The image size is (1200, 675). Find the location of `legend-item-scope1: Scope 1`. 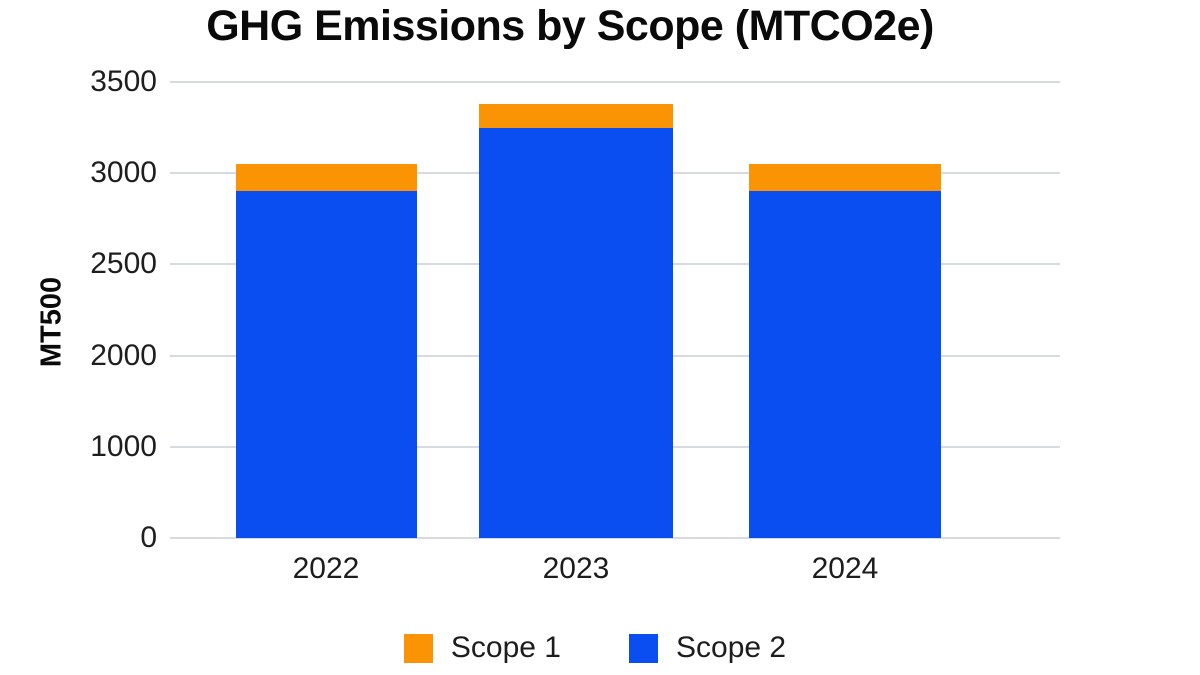

legend-item-scope1: Scope 1 is located at coordinates (482, 648).